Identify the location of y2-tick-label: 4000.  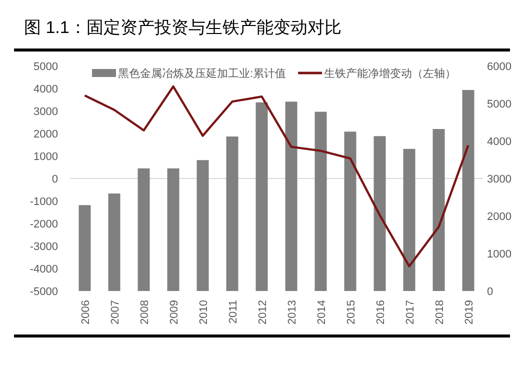
(499, 142).